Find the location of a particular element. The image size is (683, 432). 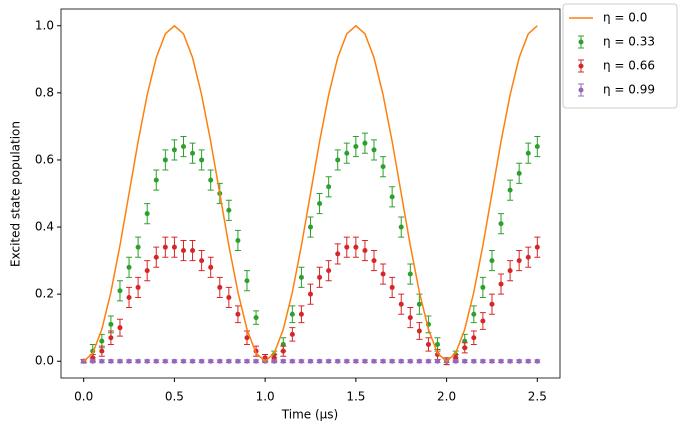

y-tick-label: 1.0 is located at coordinates (44, 25).